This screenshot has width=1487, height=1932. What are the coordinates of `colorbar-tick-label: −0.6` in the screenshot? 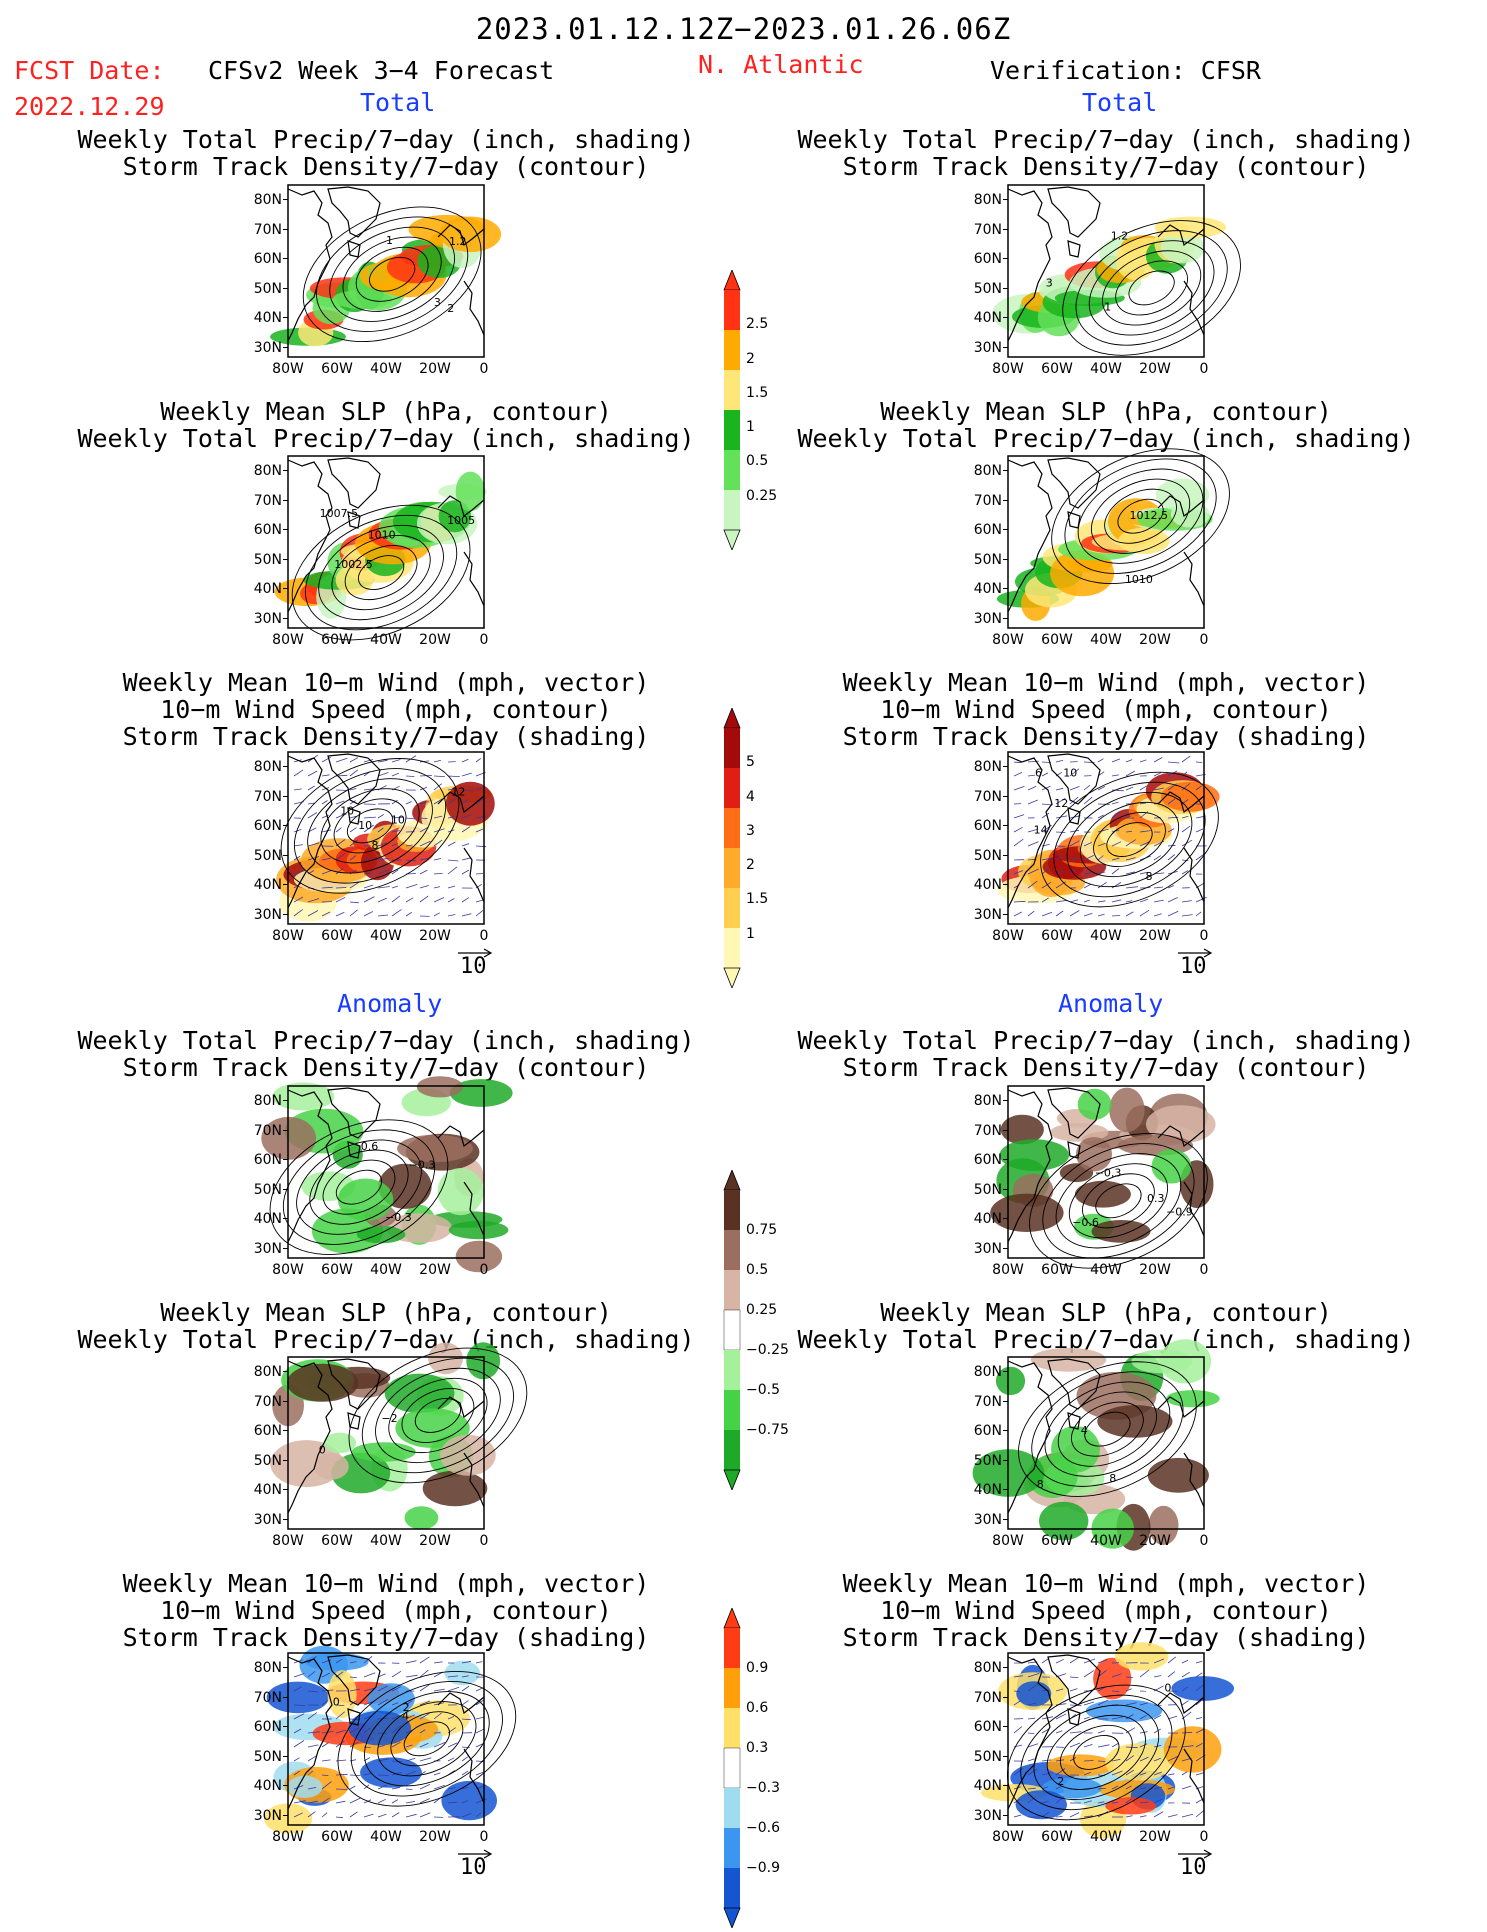 It's located at (763, 1828).